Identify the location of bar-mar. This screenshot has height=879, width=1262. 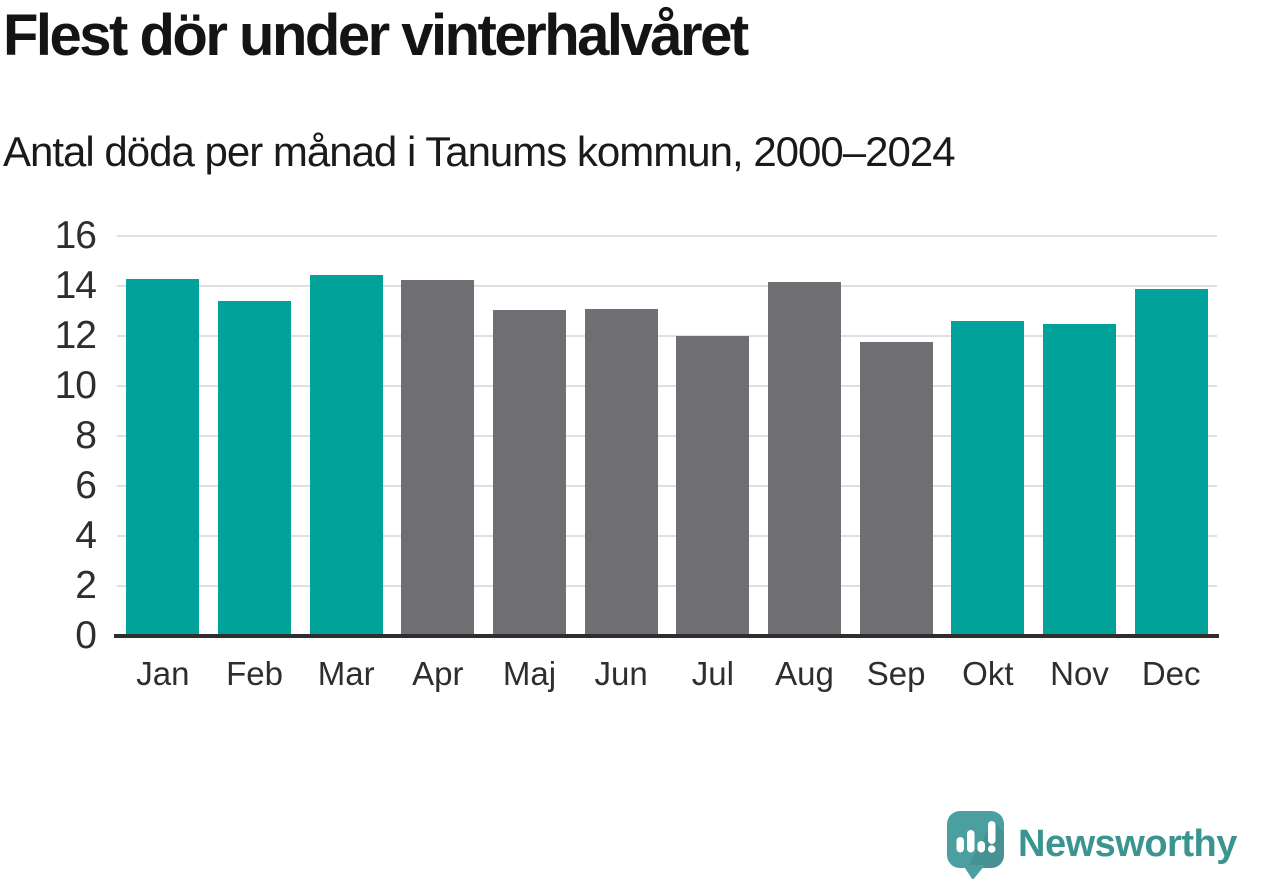
(346, 455).